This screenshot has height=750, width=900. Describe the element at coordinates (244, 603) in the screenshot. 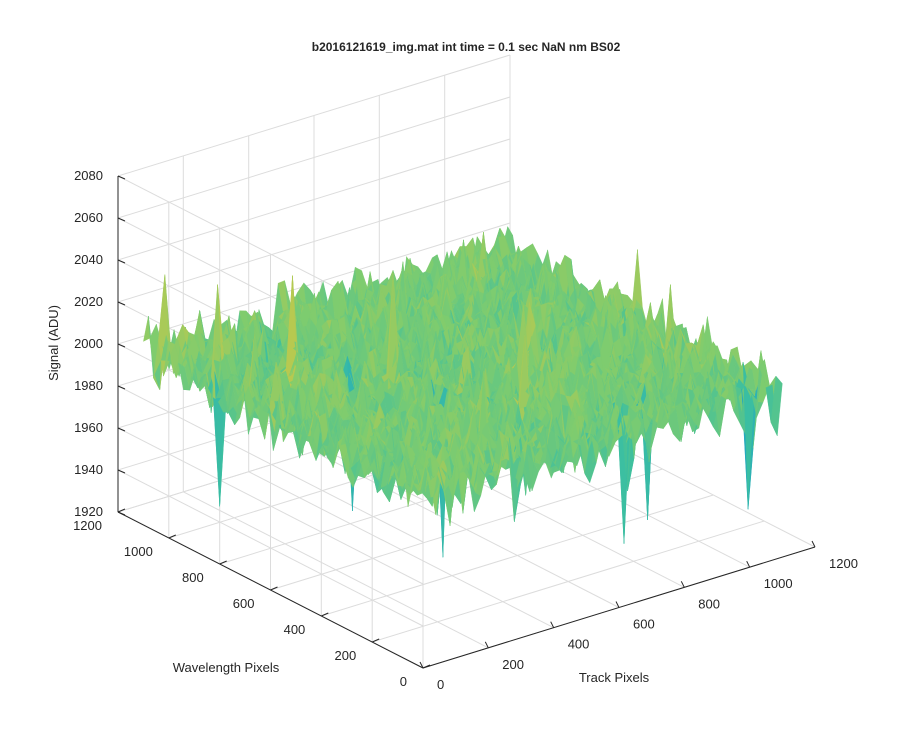

I see `y-tick-label: 600` at that location.